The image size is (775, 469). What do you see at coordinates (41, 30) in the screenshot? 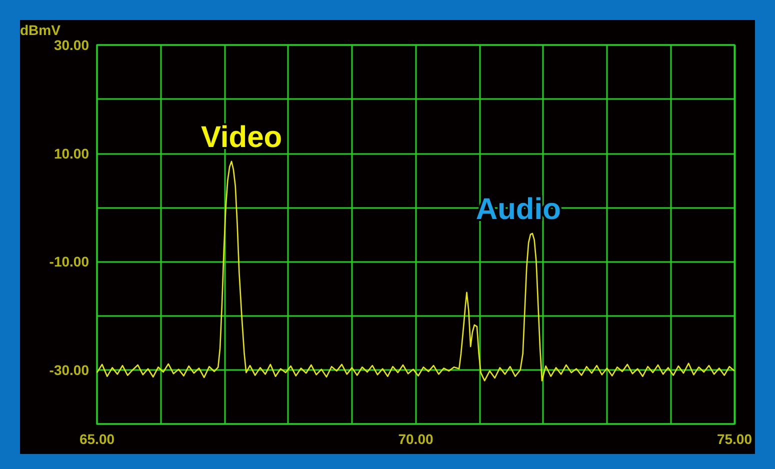
I see `y-axis-title: dBmV` at bounding box center [41, 30].